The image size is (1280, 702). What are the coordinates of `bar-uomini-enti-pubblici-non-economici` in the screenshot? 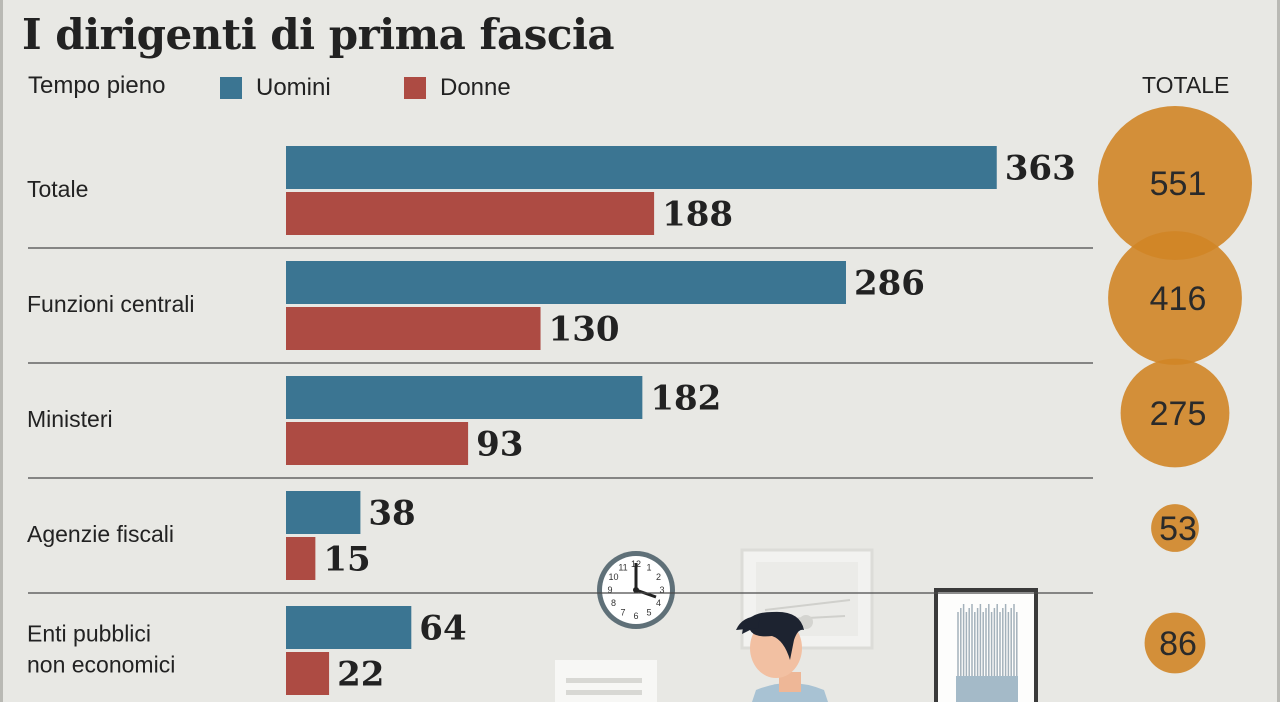 It's located at (348, 627).